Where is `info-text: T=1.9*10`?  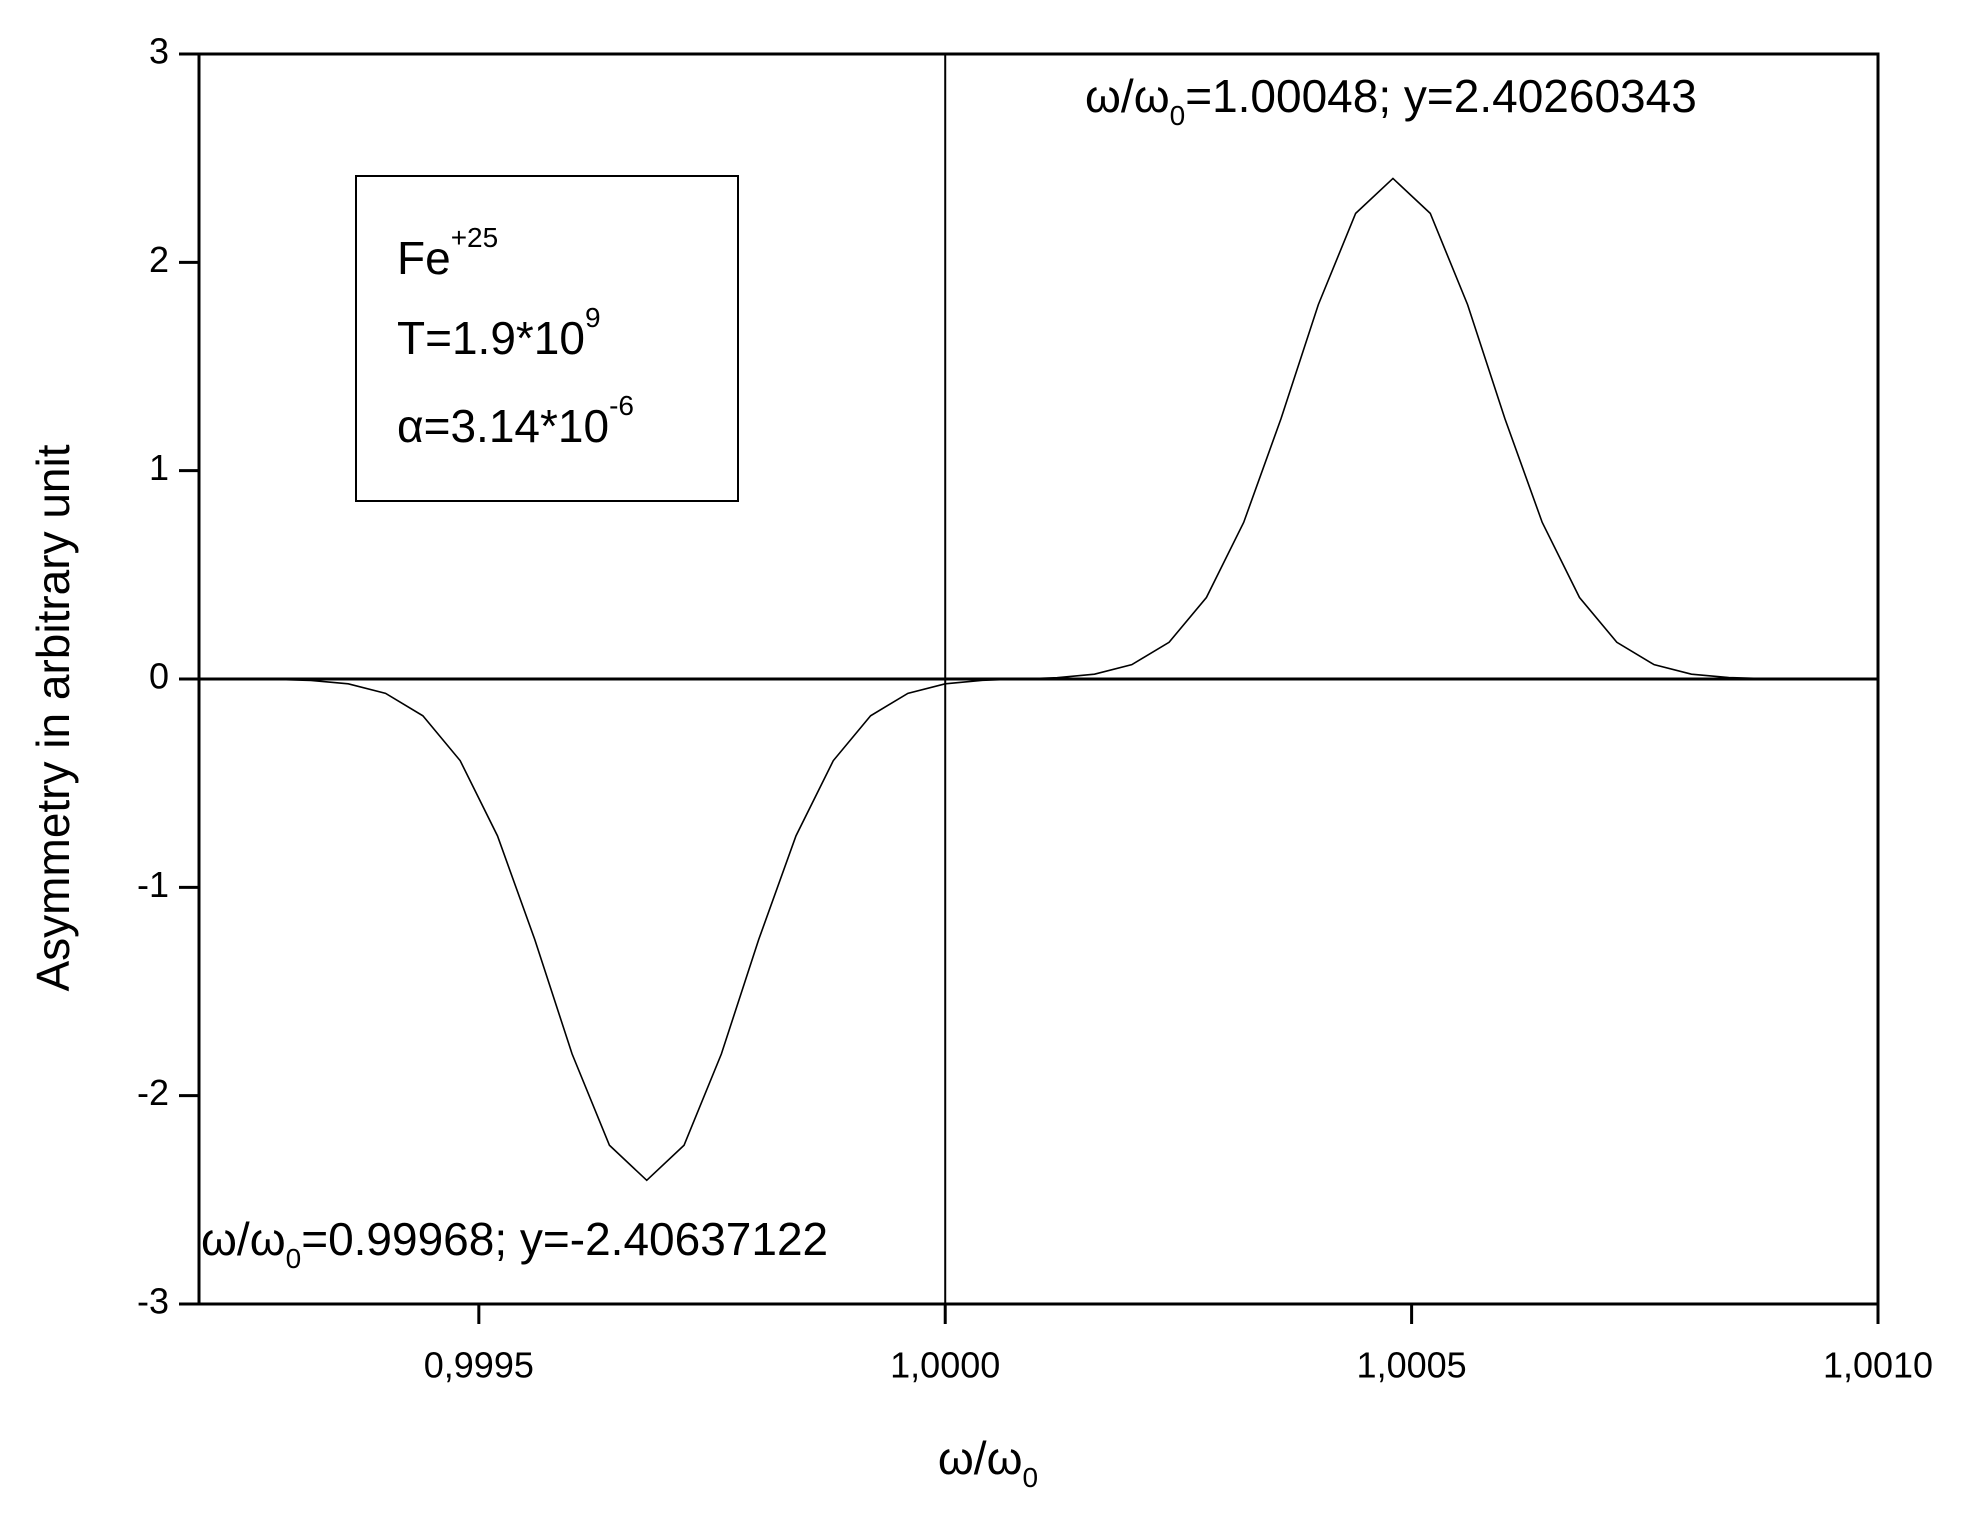
info-text: T=1.9*10 is located at coordinates (491, 338).